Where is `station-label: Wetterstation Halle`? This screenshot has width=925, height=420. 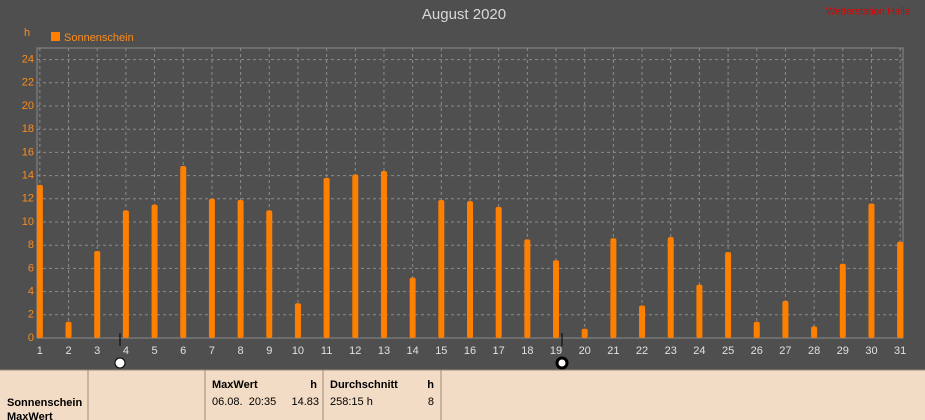 station-label: Wetterstation Halle is located at coordinates (868, 12).